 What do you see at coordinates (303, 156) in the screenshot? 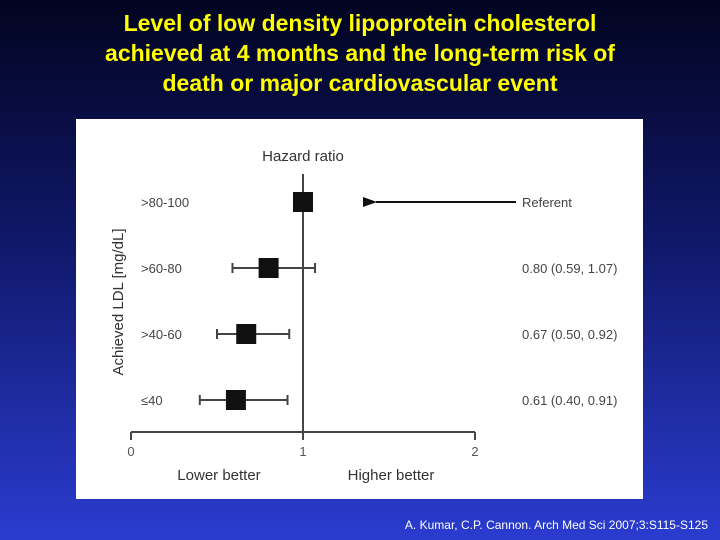
I see `chart-title: Hazard ratio` at bounding box center [303, 156].